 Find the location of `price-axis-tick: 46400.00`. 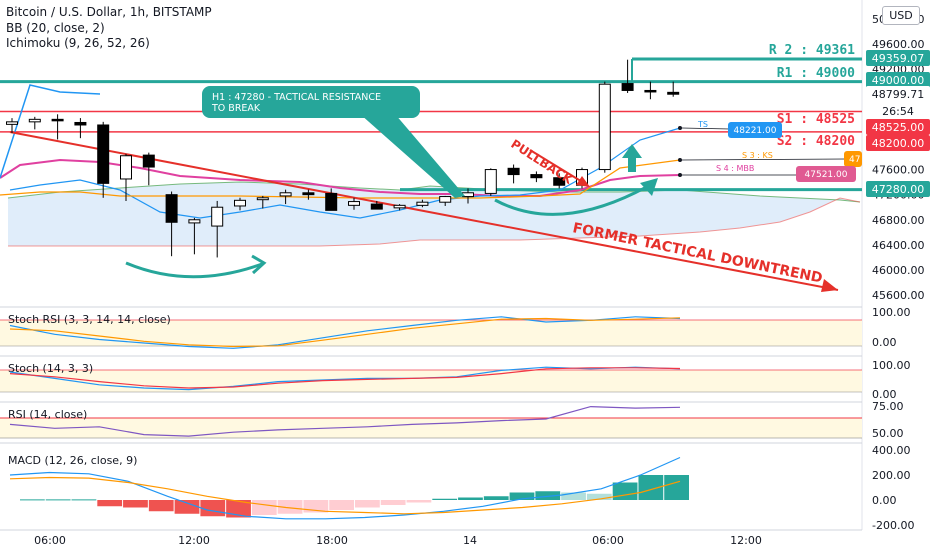

price-axis-tick: 46400.00 is located at coordinates (898, 245).